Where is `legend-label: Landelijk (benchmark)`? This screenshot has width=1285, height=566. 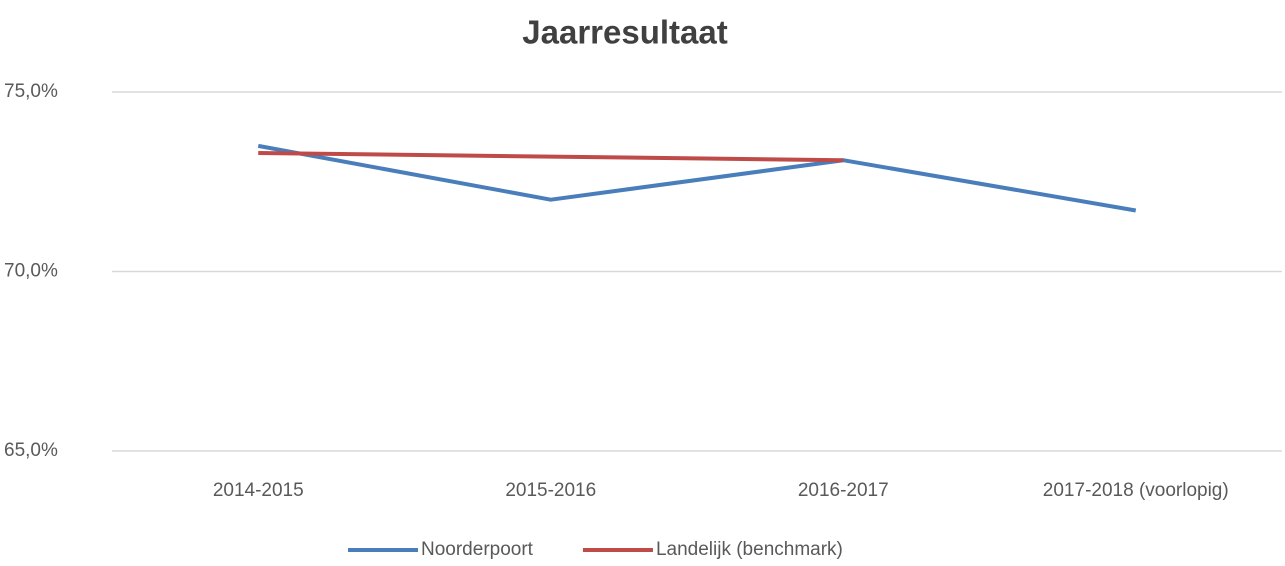 legend-label: Landelijk (benchmark) is located at coordinates (749, 549).